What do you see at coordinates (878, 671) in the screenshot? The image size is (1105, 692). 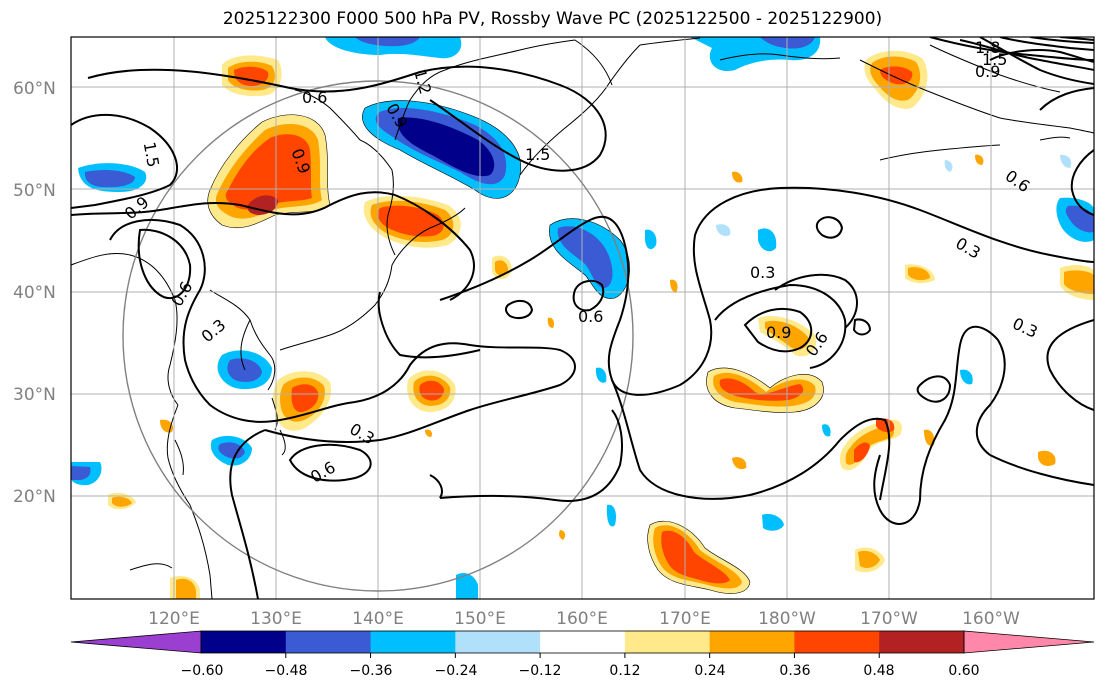 I see `colorbar-tick-label: 0.48` at bounding box center [878, 671].